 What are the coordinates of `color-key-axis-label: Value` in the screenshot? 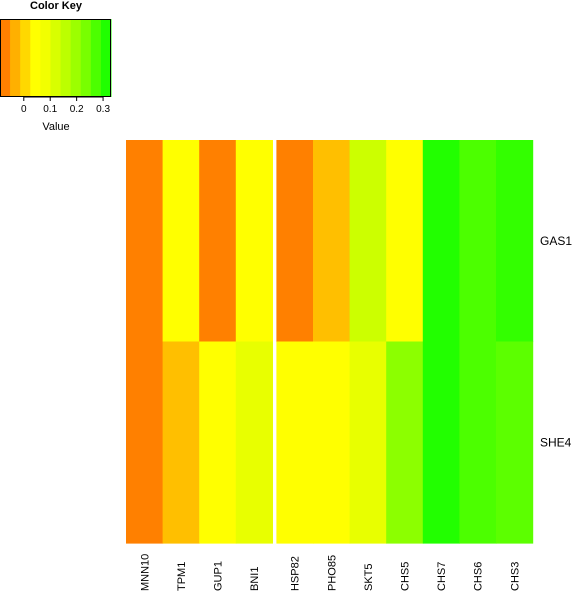 It's located at (56, 127).